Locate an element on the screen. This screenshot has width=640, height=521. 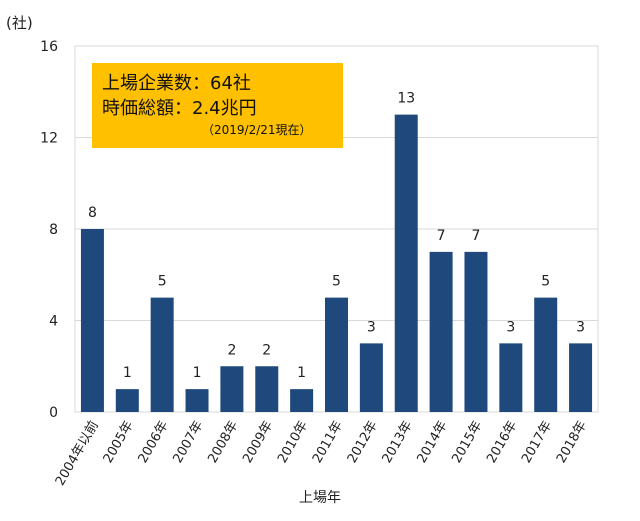
x-tick-label: 2017年 is located at coordinates (537, 442).